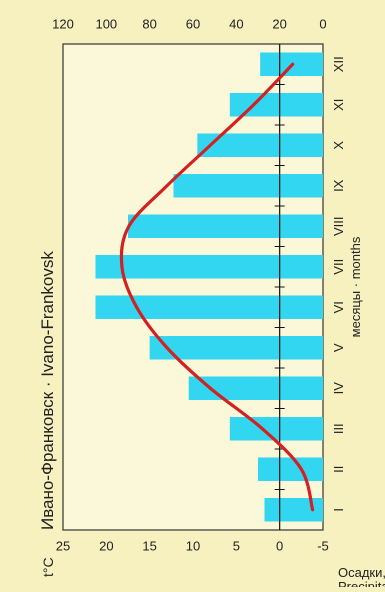  What do you see at coordinates (236, 23) in the screenshot?
I see `precipitation-tick-label: 40` at bounding box center [236, 23].